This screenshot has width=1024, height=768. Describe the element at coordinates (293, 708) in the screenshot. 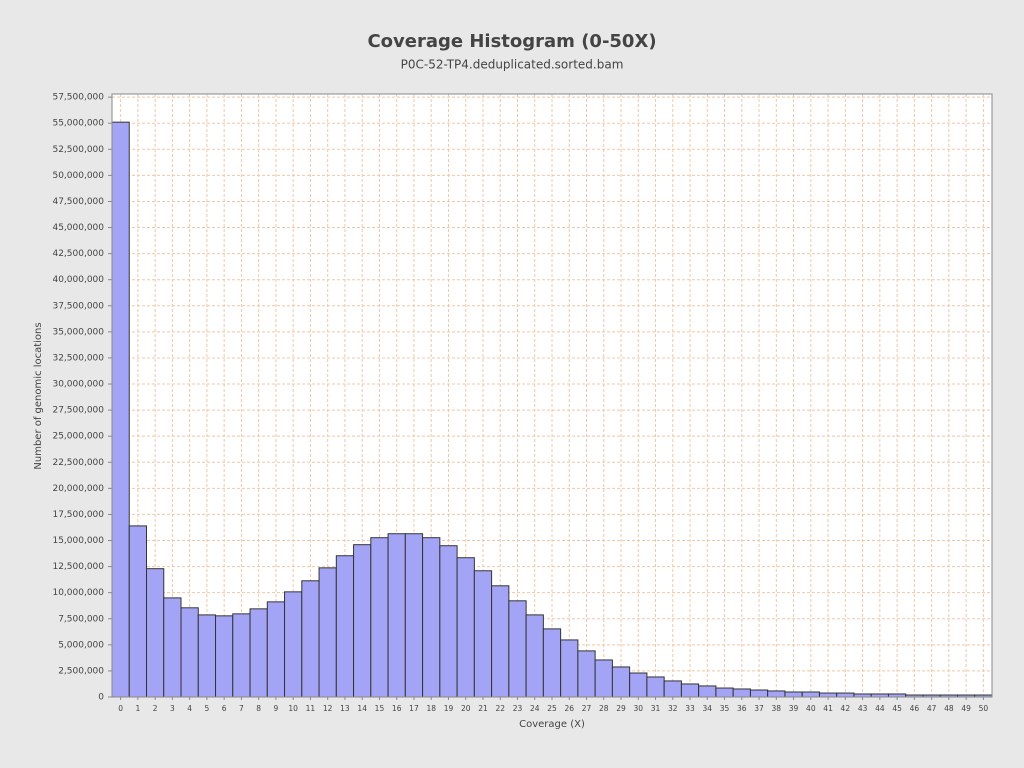

I see `x-tick-label: 10` at that location.